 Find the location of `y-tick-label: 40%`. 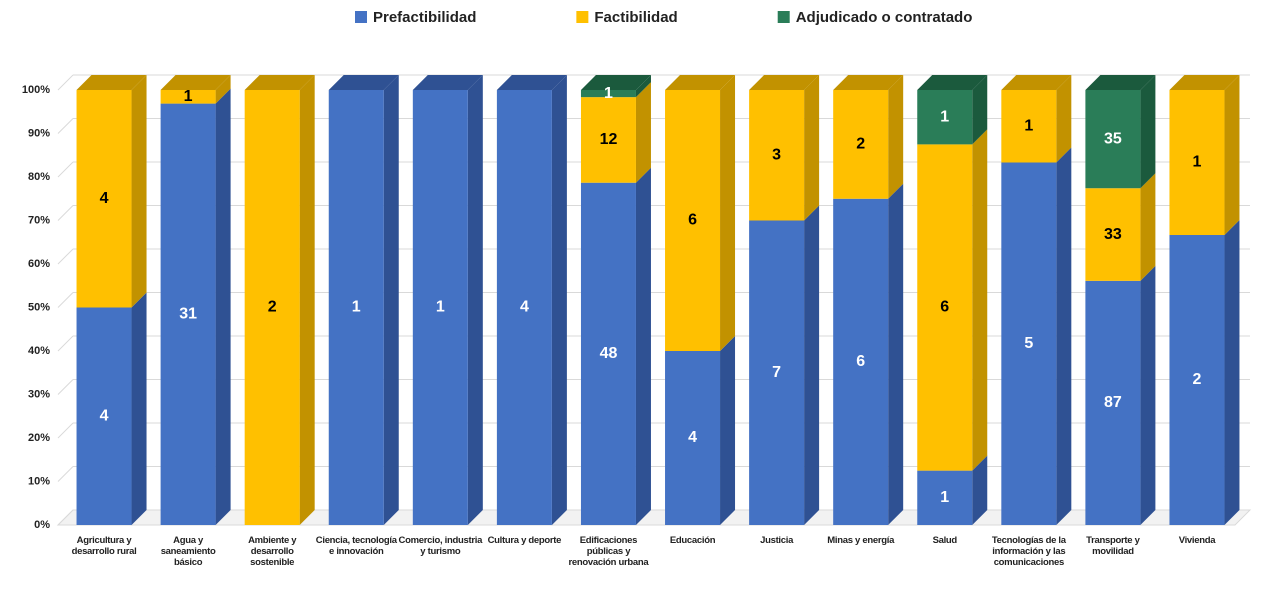

y-tick-label: 40% is located at coordinates (39, 351).